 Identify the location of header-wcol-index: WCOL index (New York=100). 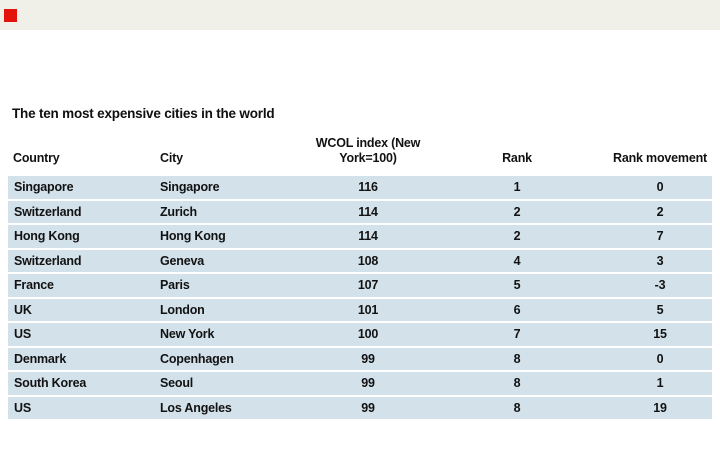
(368, 151).